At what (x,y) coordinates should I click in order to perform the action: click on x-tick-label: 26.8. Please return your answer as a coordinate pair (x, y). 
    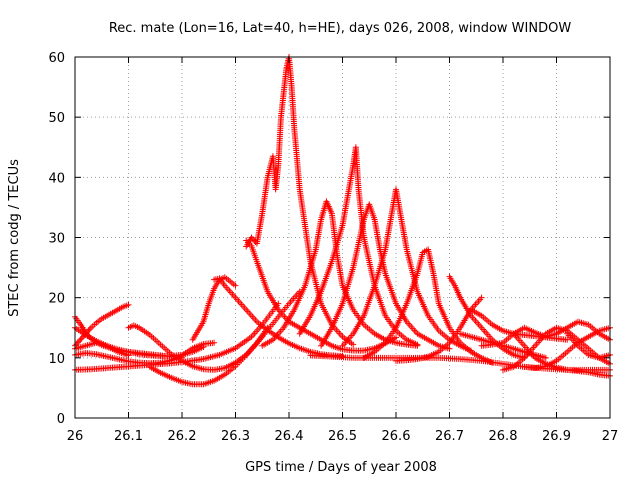
    Looking at the image, I should click on (503, 436).